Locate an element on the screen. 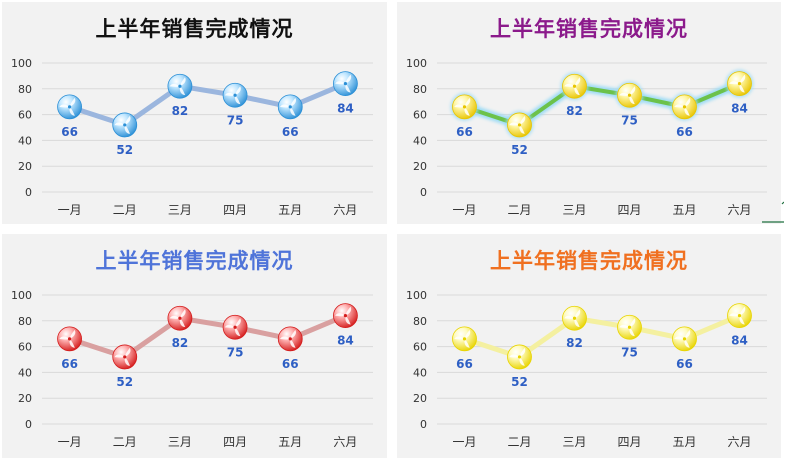  selection-corner-mark is located at coordinates (773, 212).